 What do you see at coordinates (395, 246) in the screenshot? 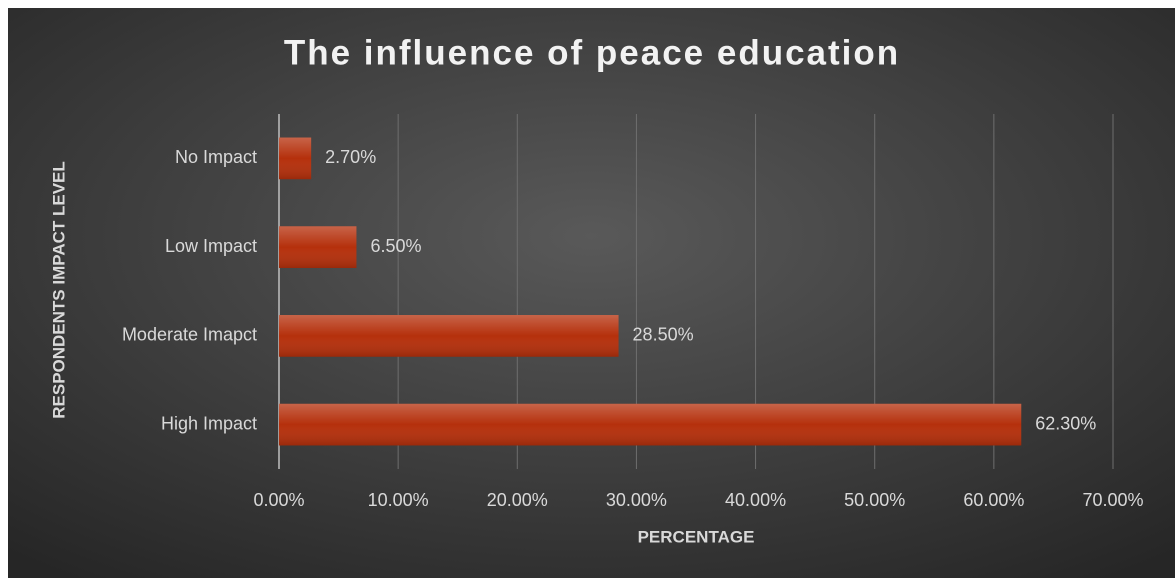
I see `value-label: 6.50%` at bounding box center [395, 246].